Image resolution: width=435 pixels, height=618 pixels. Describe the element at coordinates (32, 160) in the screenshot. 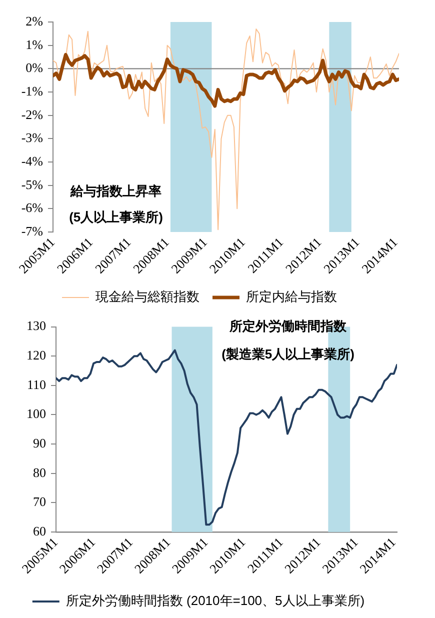

I see `y-tick-label: -4%` at that location.